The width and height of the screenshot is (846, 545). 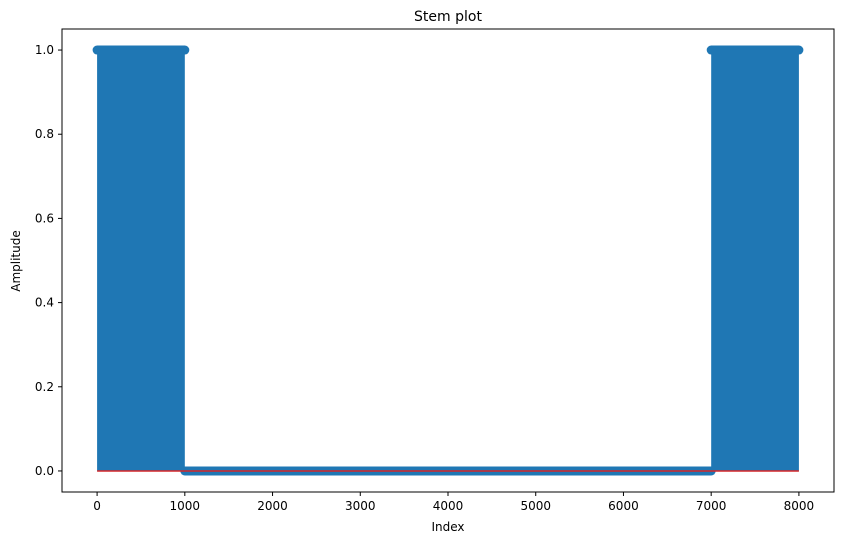 I want to click on y-tick-label: 1.0, so click(x=44, y=50).